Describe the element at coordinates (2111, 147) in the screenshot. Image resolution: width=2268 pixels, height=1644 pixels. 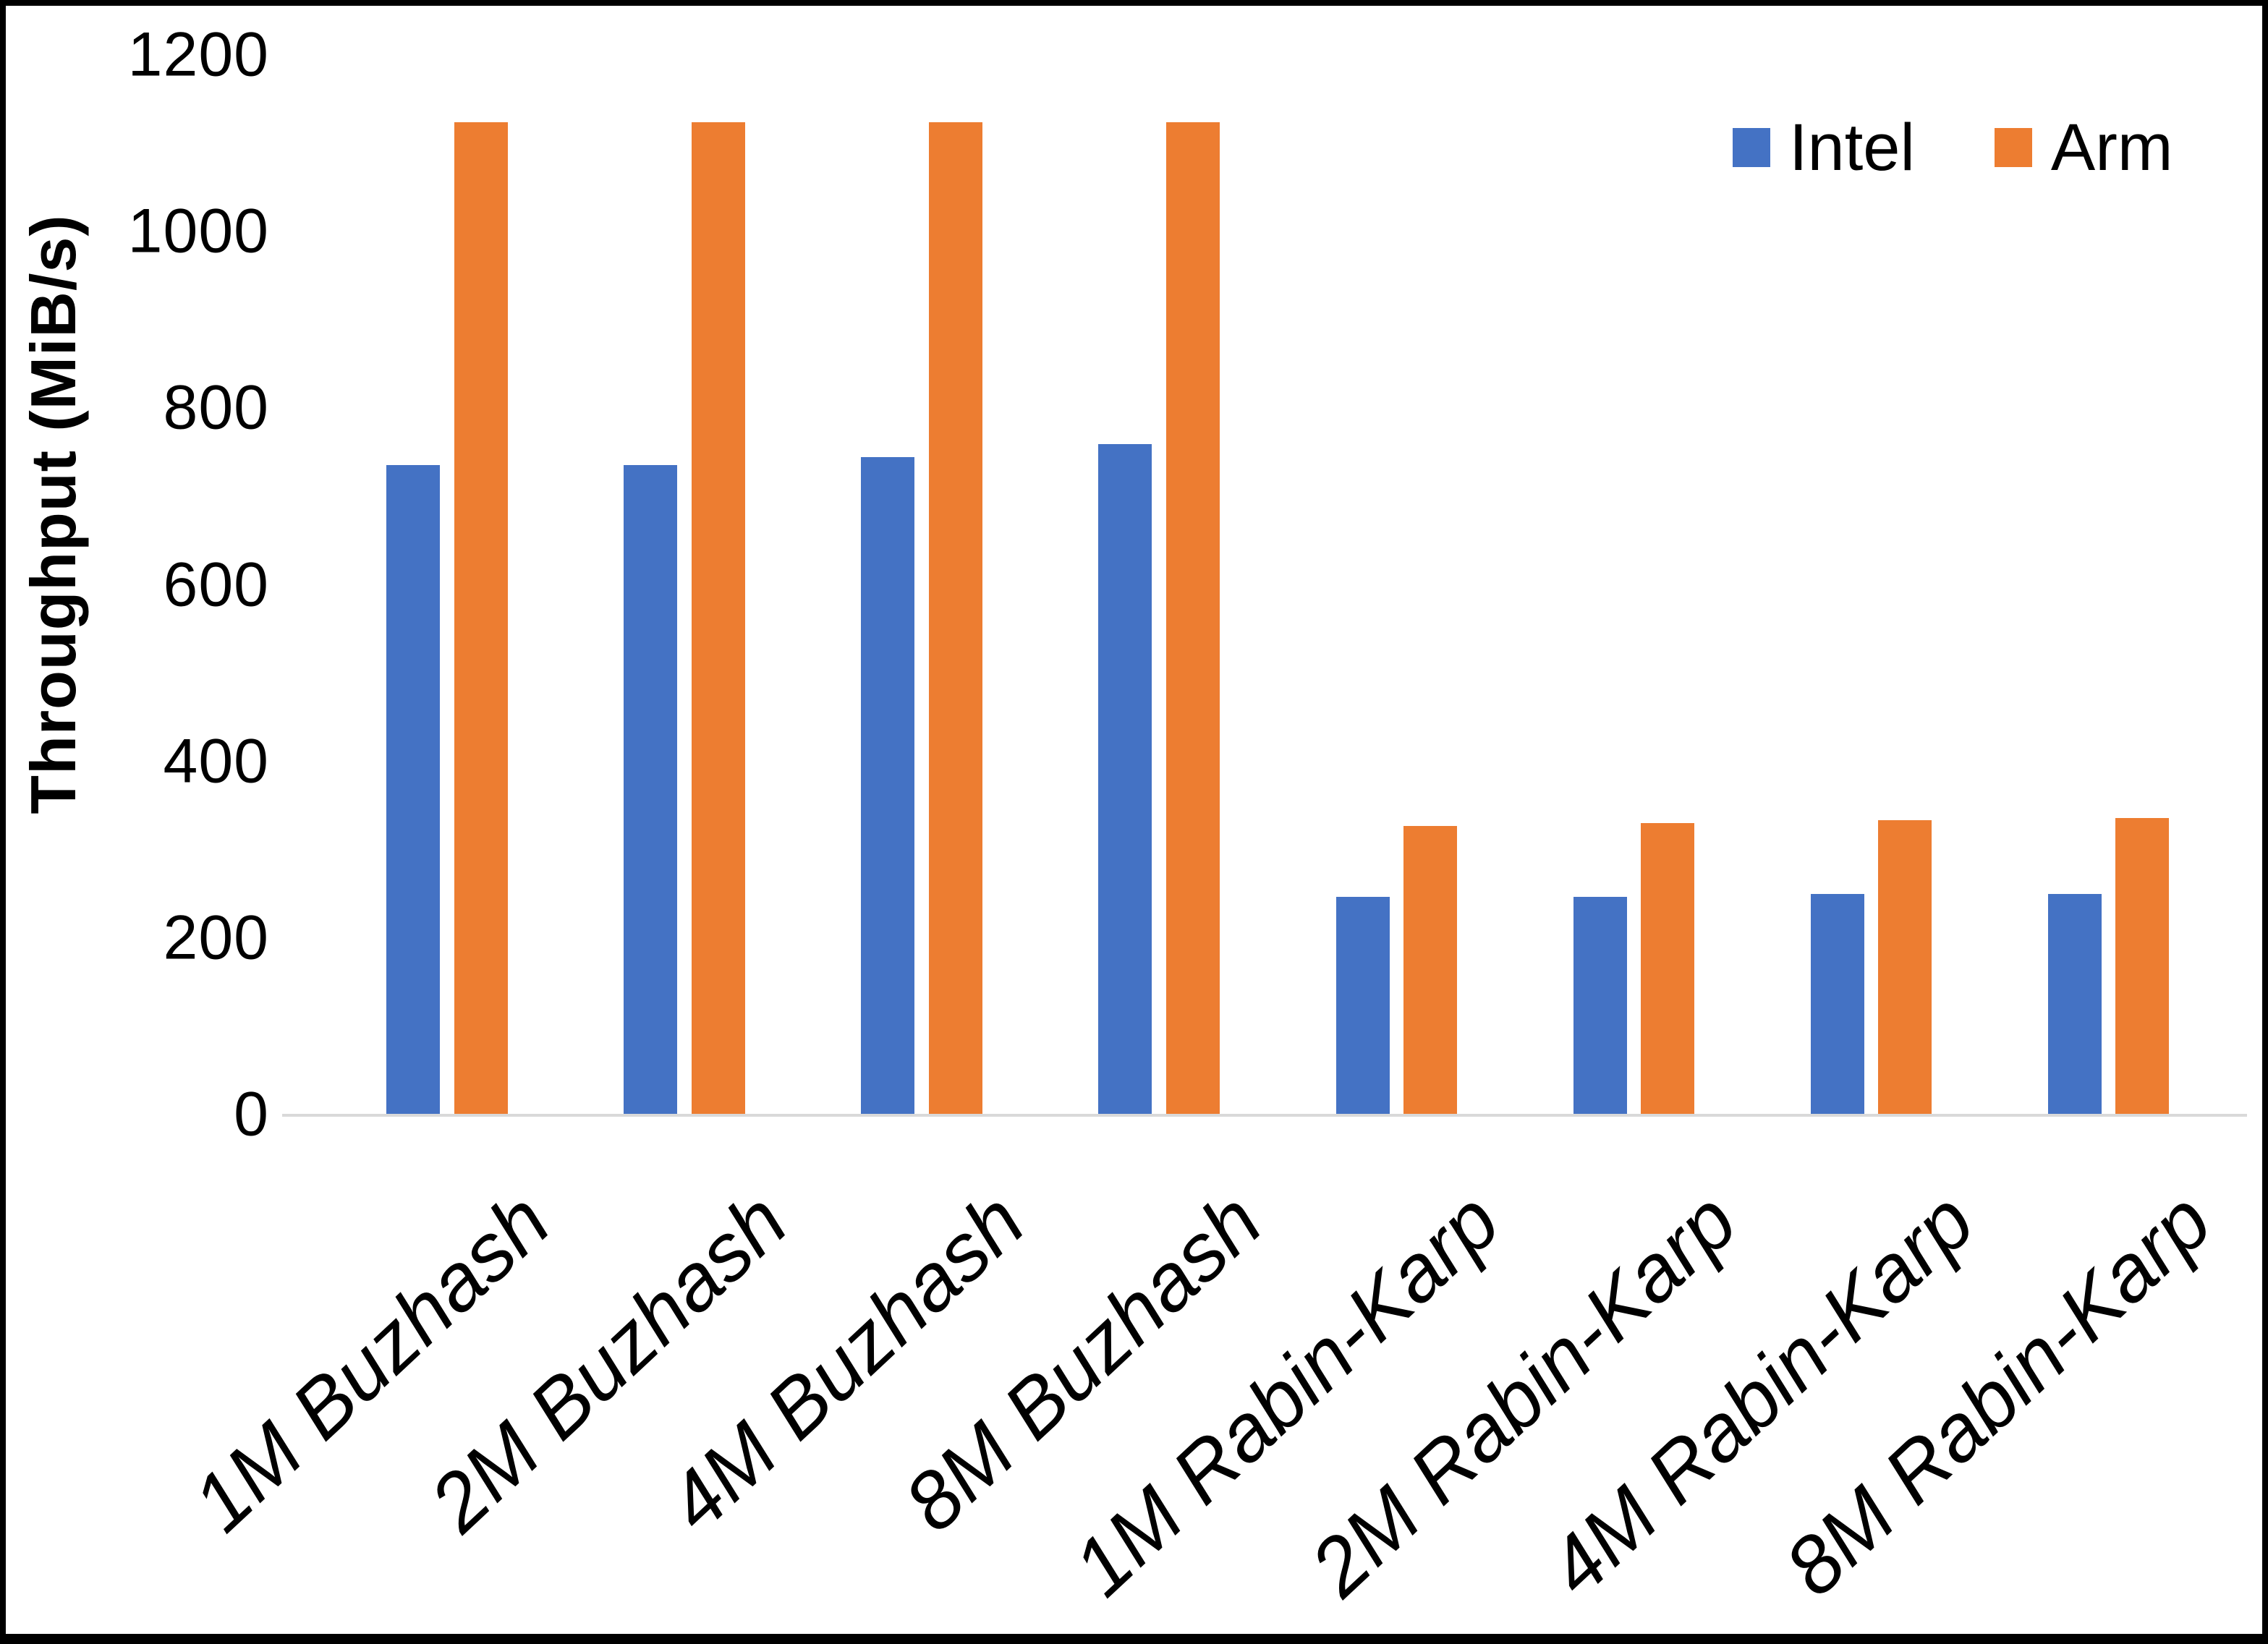
I see `legend-label-arm: Arm` at that location.